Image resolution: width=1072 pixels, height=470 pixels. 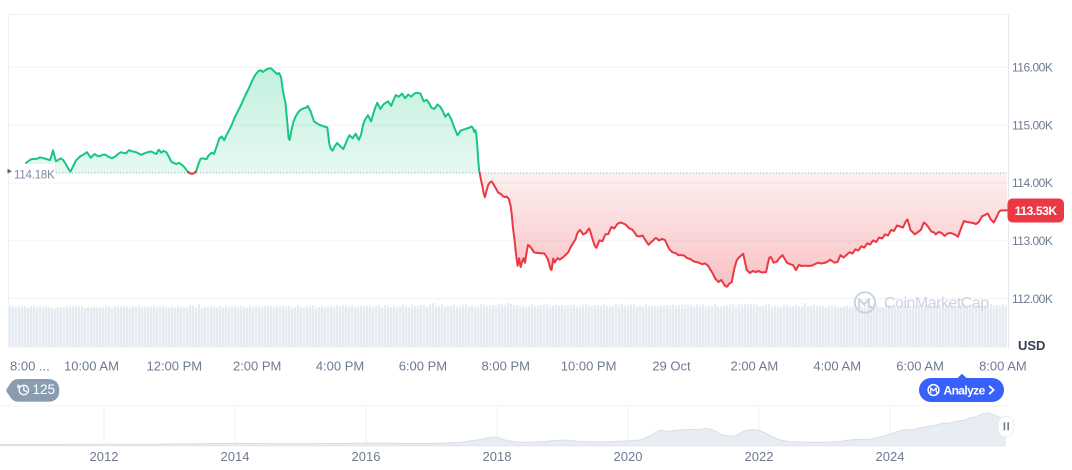 I want to click on svg-text: 2022, so click(x=759, y=456).